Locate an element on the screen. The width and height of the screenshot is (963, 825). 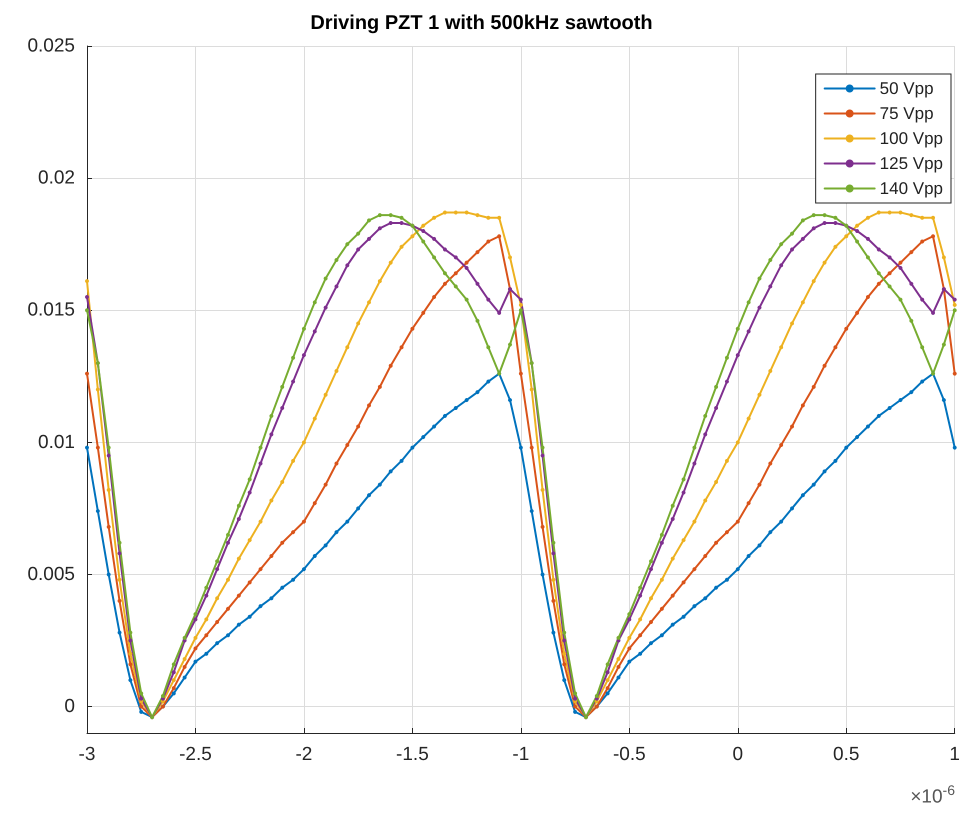
chart-title: Driving PZT 1 with 500kHz sawtooth is located at coordinates (481, 23).